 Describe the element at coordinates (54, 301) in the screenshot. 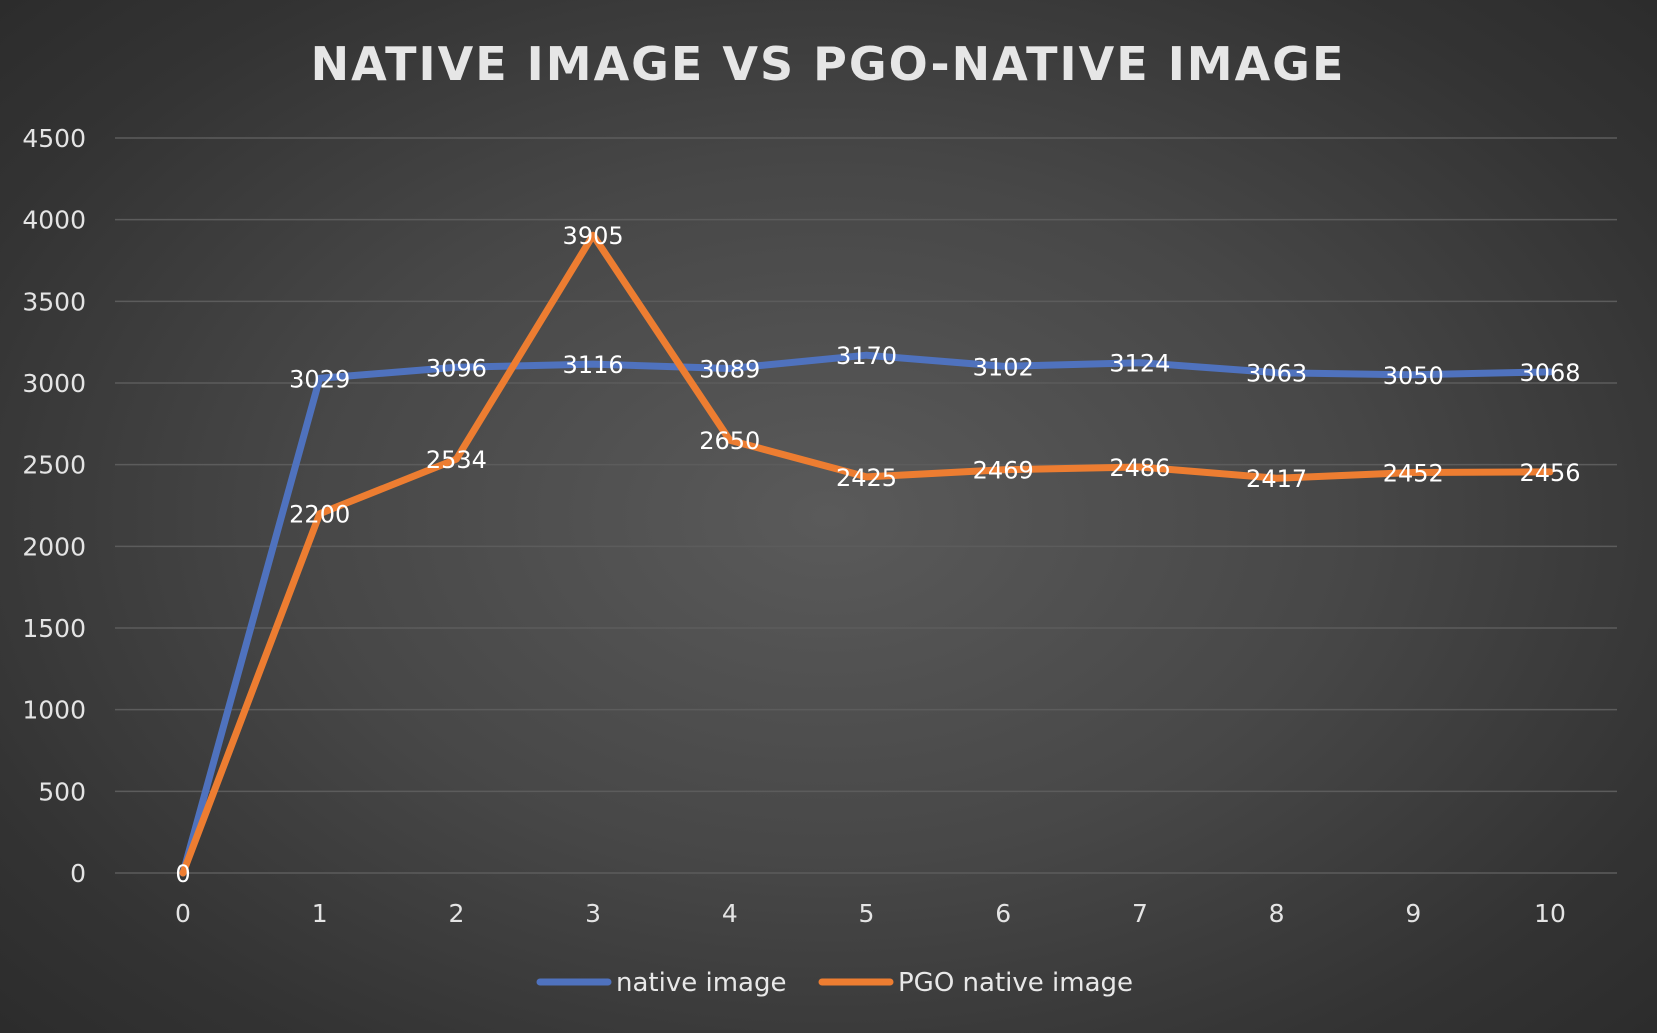

I see `y-tick-label: 3500` at that location.